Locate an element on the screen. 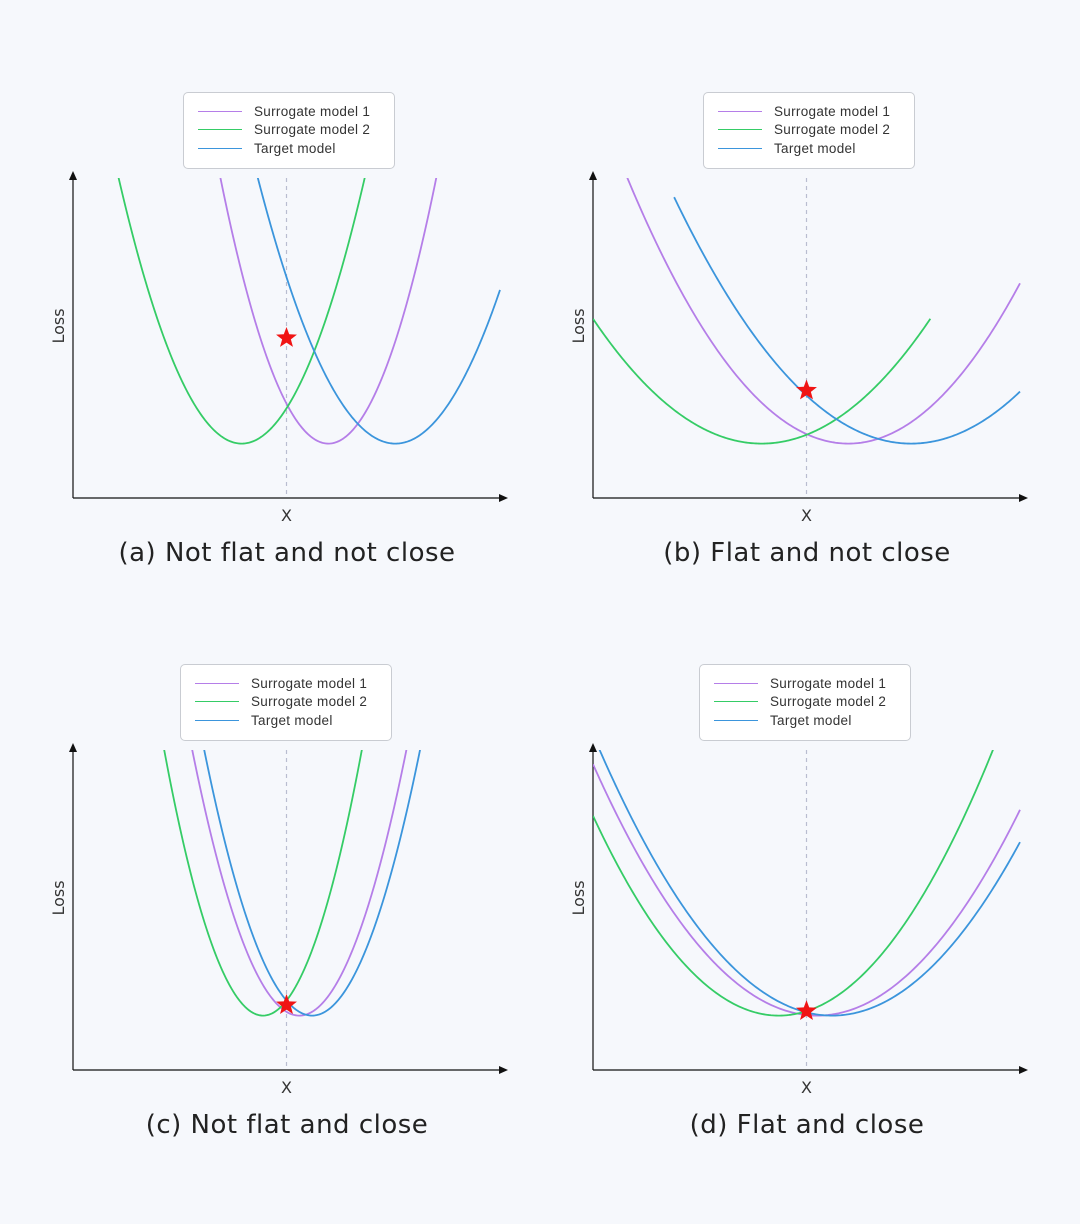  plot-a: X Loss is located at coordinates (278, 348).